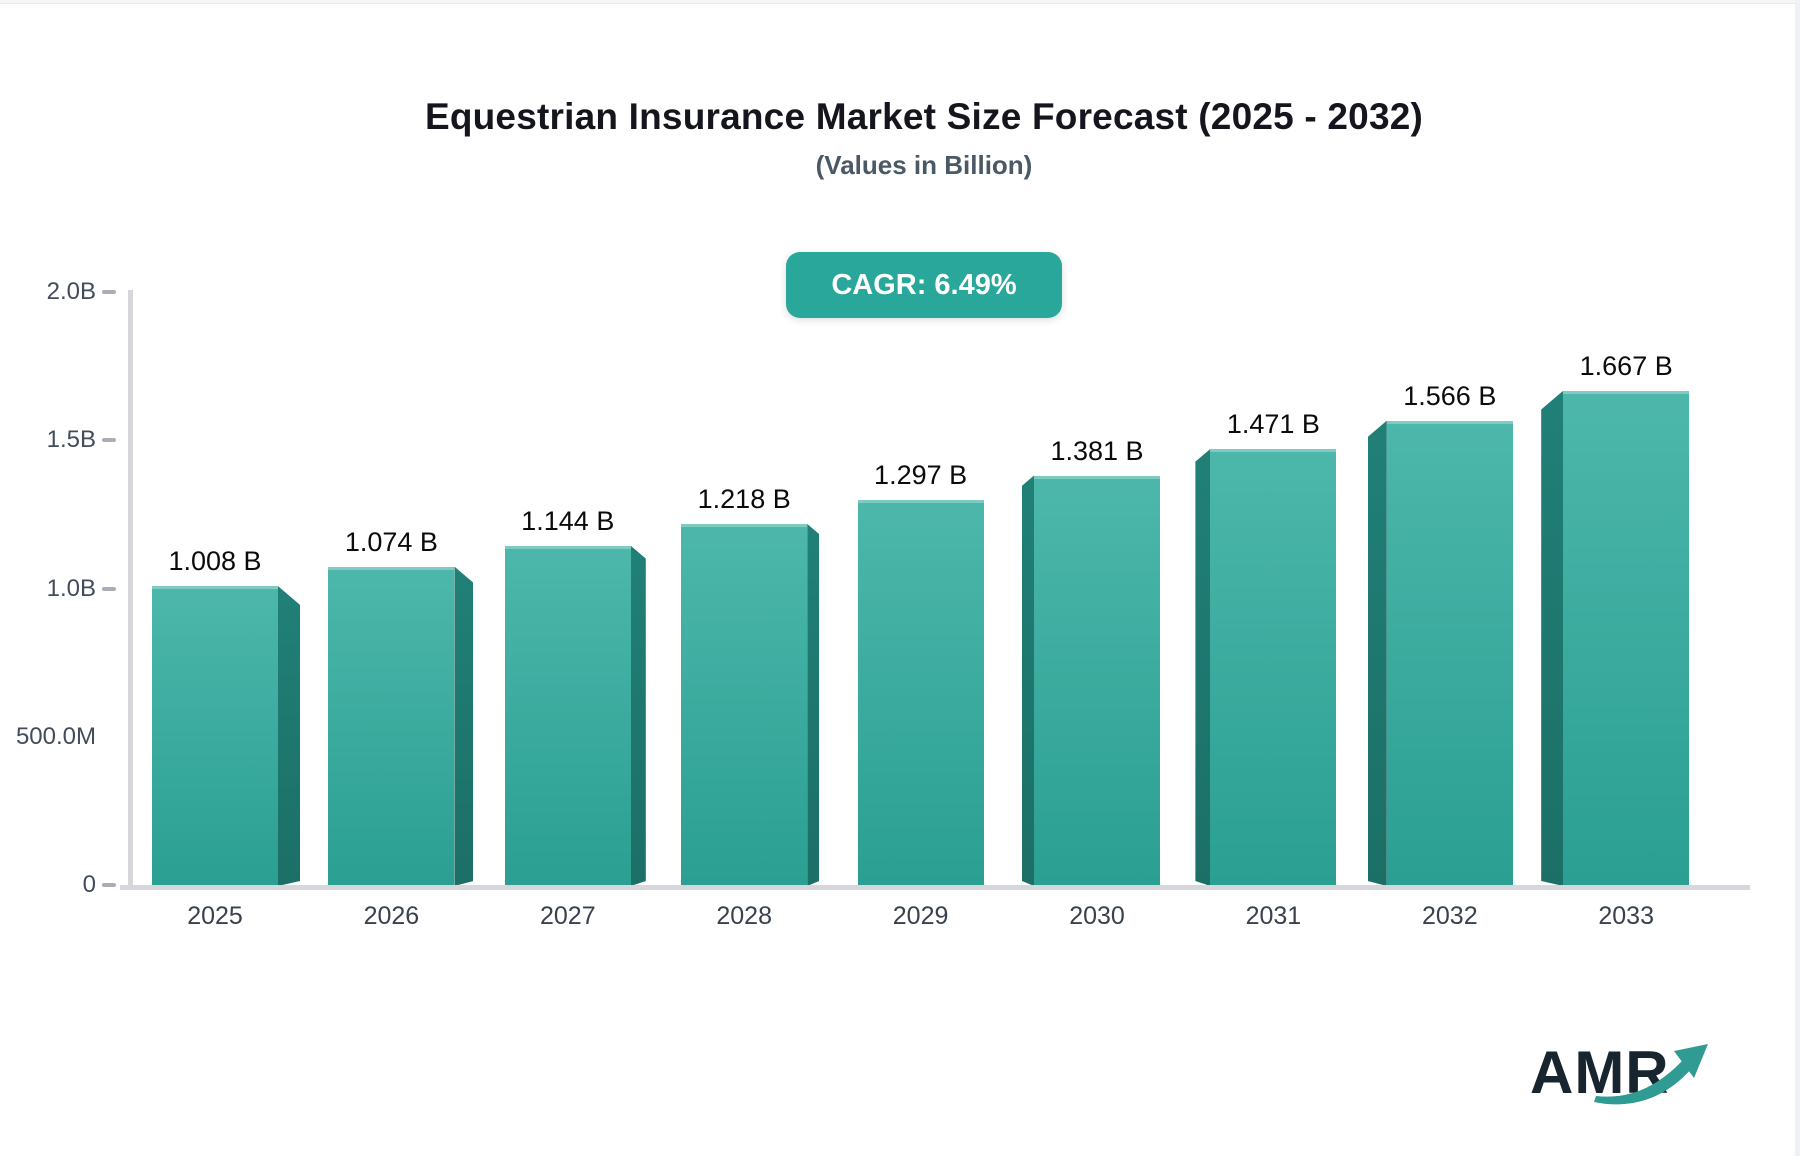 This screenshot has width=1800, height=1156. I want to click on growth-arrow-icon, so click(1651, 1074).